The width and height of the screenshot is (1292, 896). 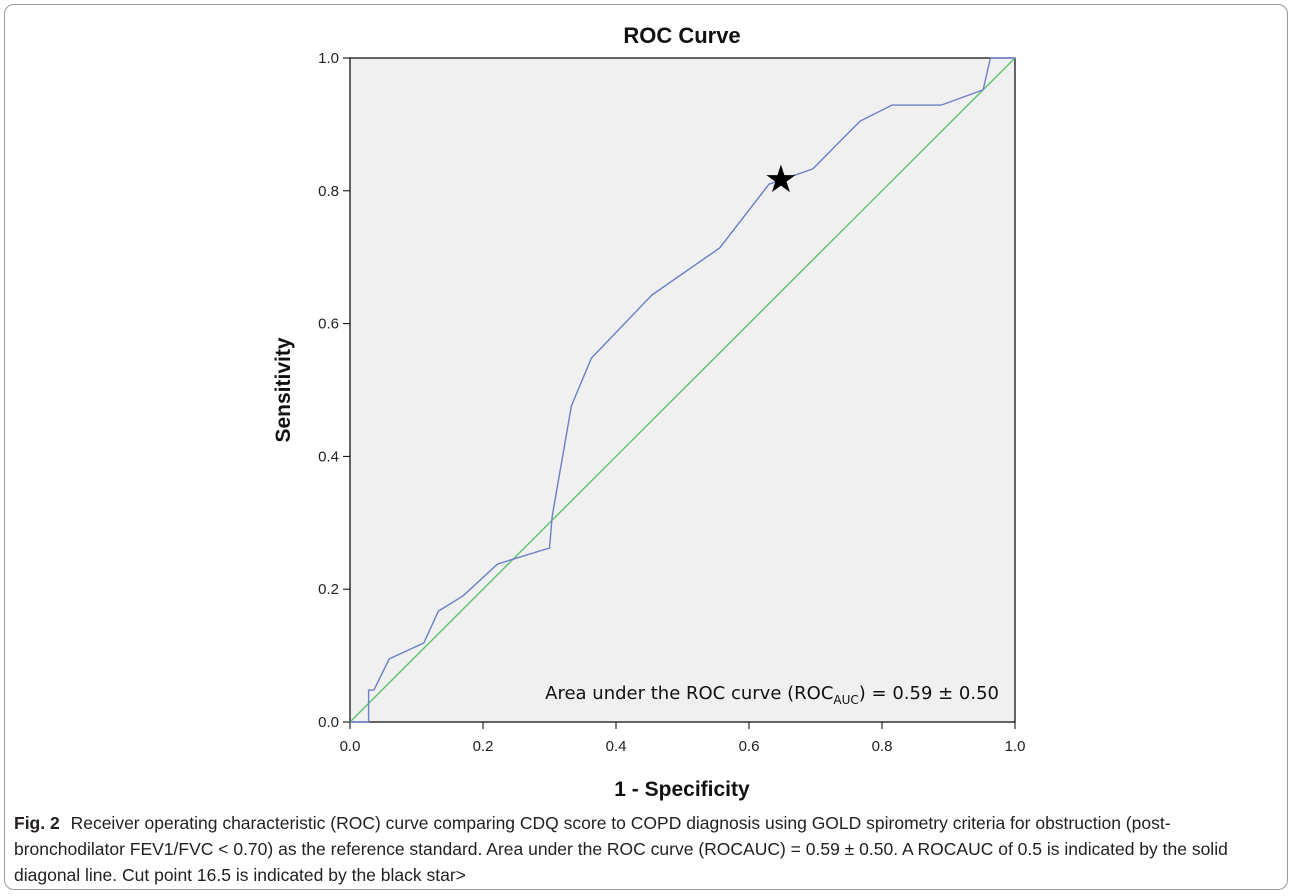 I want to click on x-tick-label: 0.2, so click(x=483, y=746).